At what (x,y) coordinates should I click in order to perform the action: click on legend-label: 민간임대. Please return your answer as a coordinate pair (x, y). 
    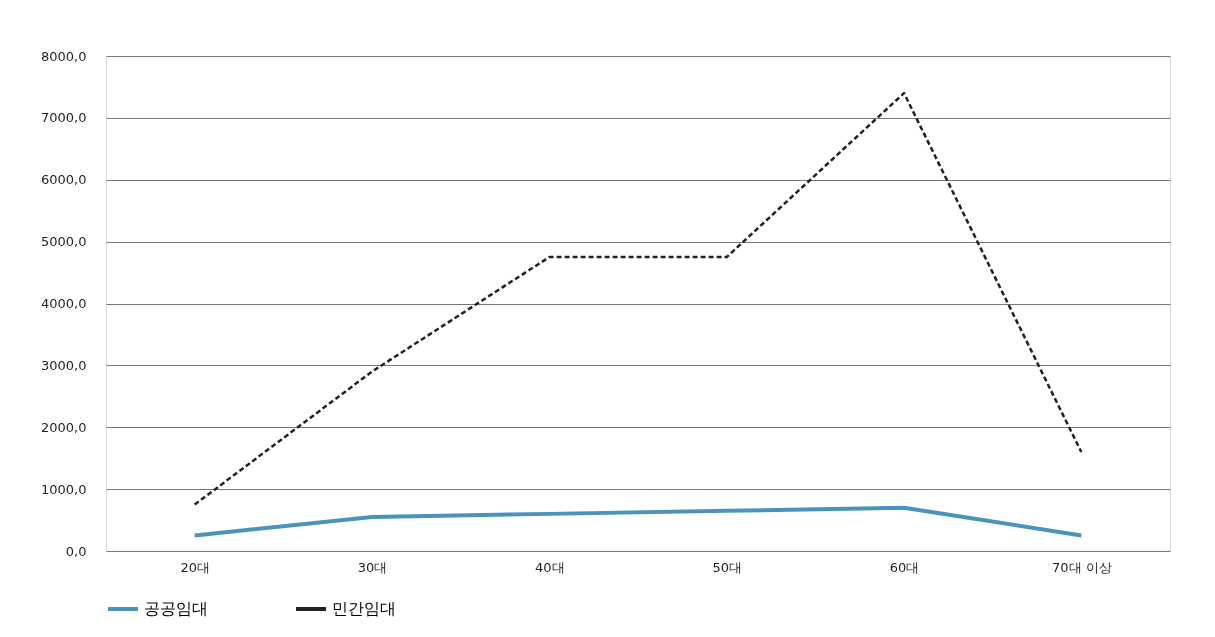
    Looking at the image, I should click on (364, 608).